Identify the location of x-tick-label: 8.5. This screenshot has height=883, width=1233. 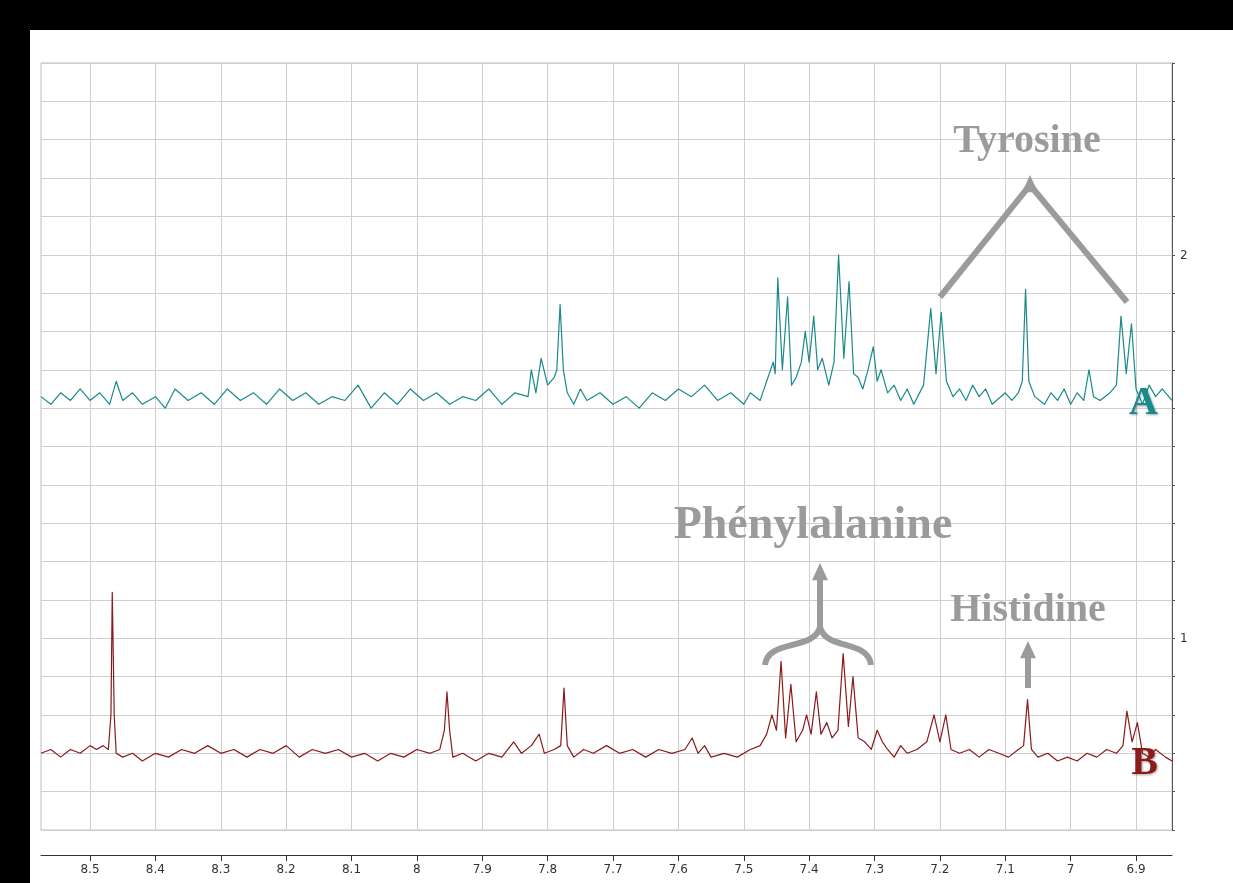
(90, 869).